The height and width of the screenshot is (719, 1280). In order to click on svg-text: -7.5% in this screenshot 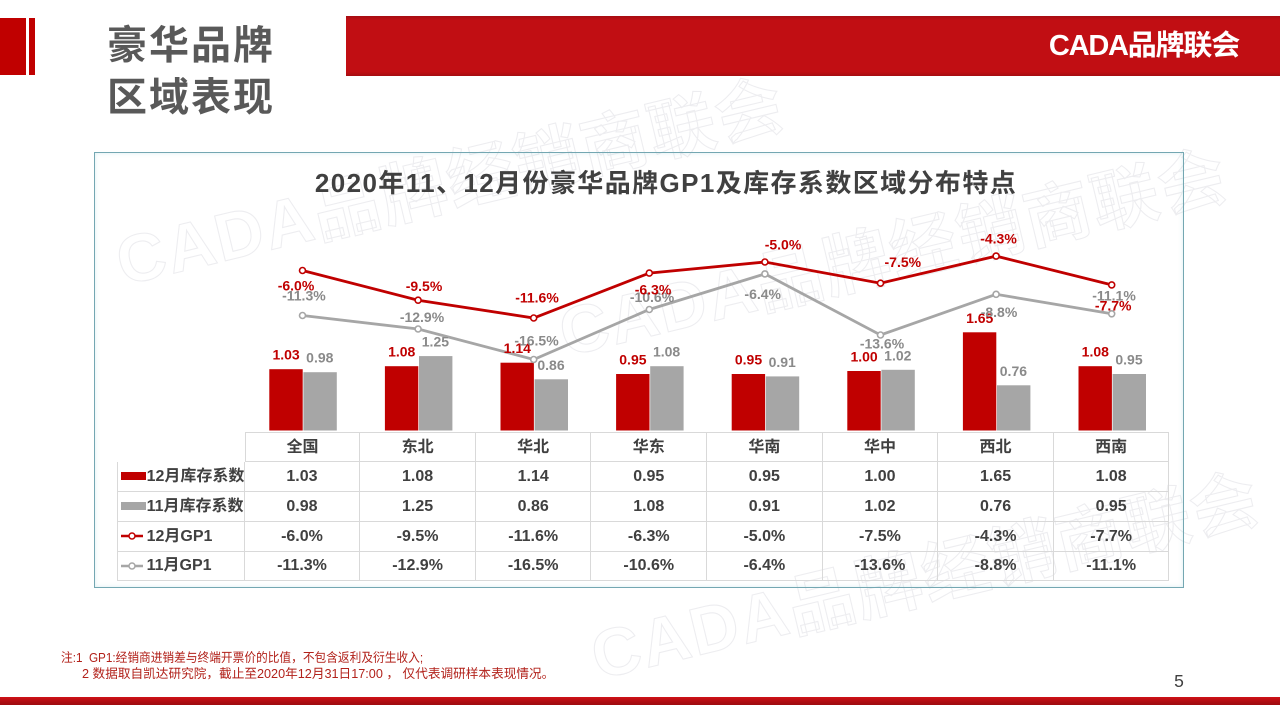, I will do `click(903, 262)`.